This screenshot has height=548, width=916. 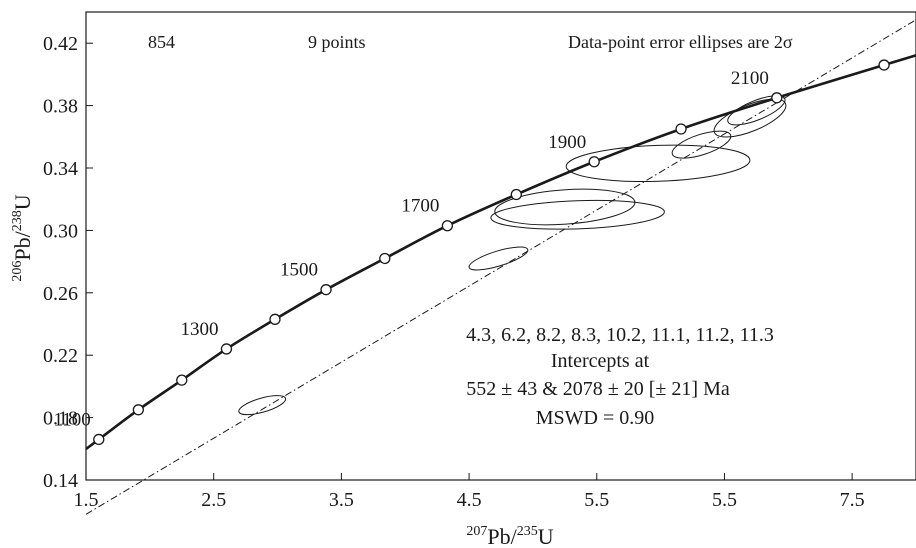 What do you see at coordinates (60, 231) in the screenshot?
I see `y-tick-label: 0.30` at bounding box center [60, 231].